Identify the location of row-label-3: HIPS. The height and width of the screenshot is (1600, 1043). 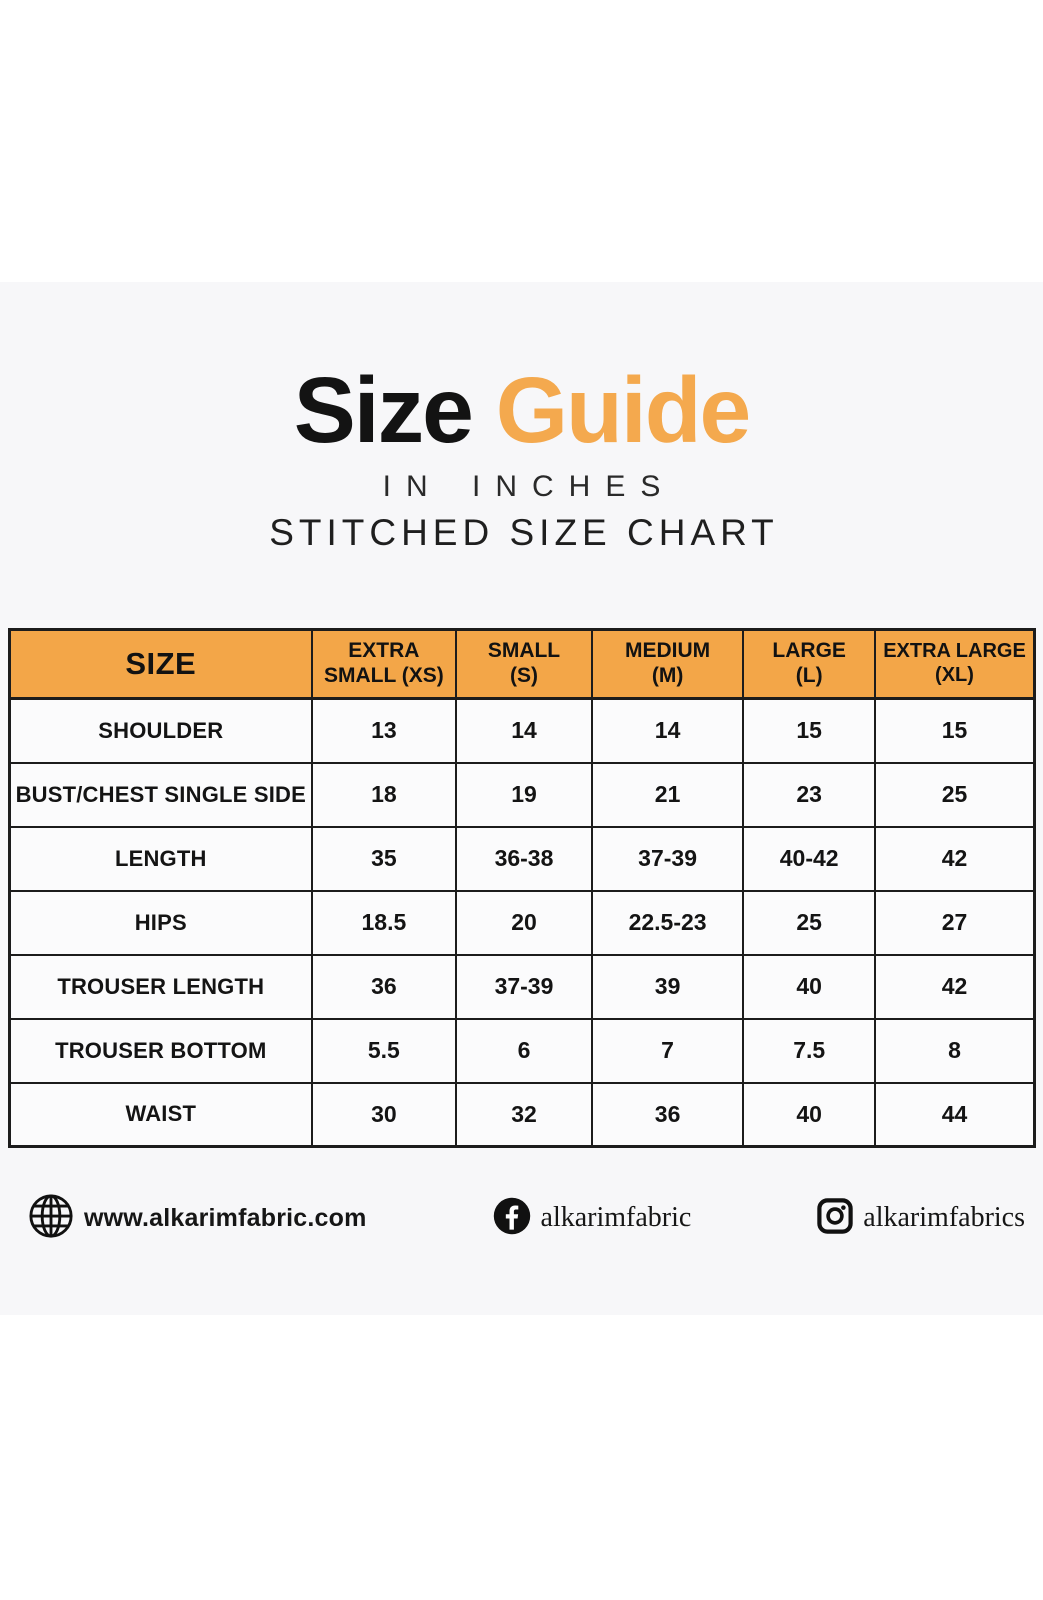
(160, 922).